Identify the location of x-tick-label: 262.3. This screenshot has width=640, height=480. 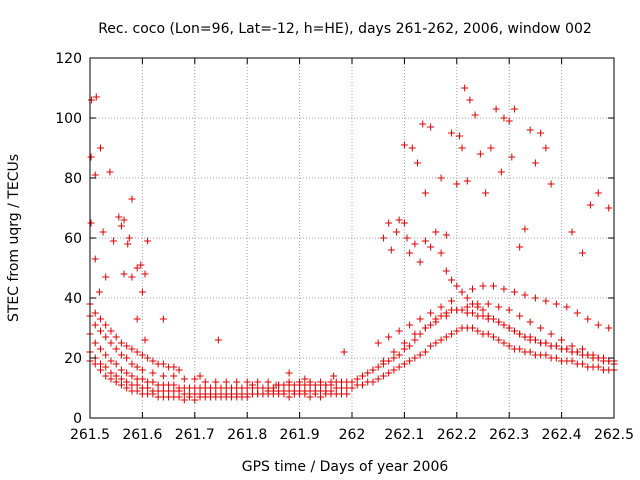
(509, 435).